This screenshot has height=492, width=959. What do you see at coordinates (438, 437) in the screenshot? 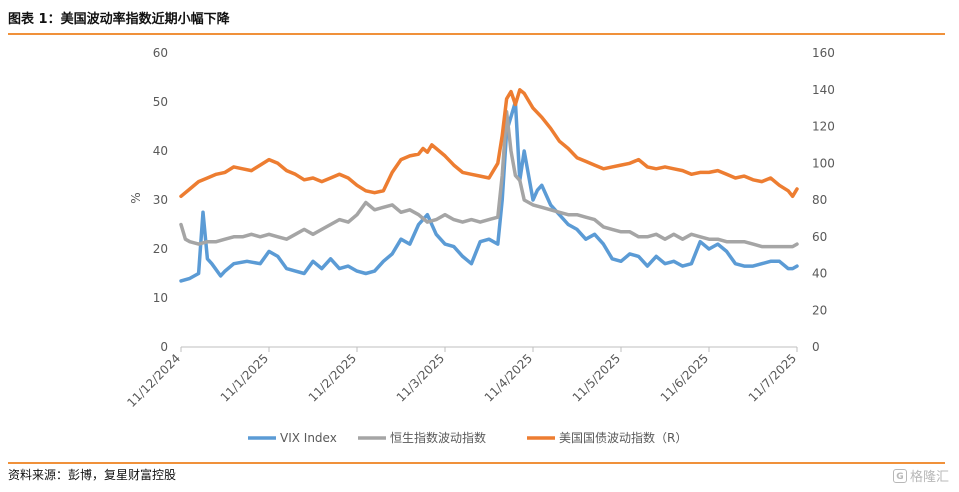
I see `legend-label-1: 恒生指数波动指数` at bounding box center [438, 437].